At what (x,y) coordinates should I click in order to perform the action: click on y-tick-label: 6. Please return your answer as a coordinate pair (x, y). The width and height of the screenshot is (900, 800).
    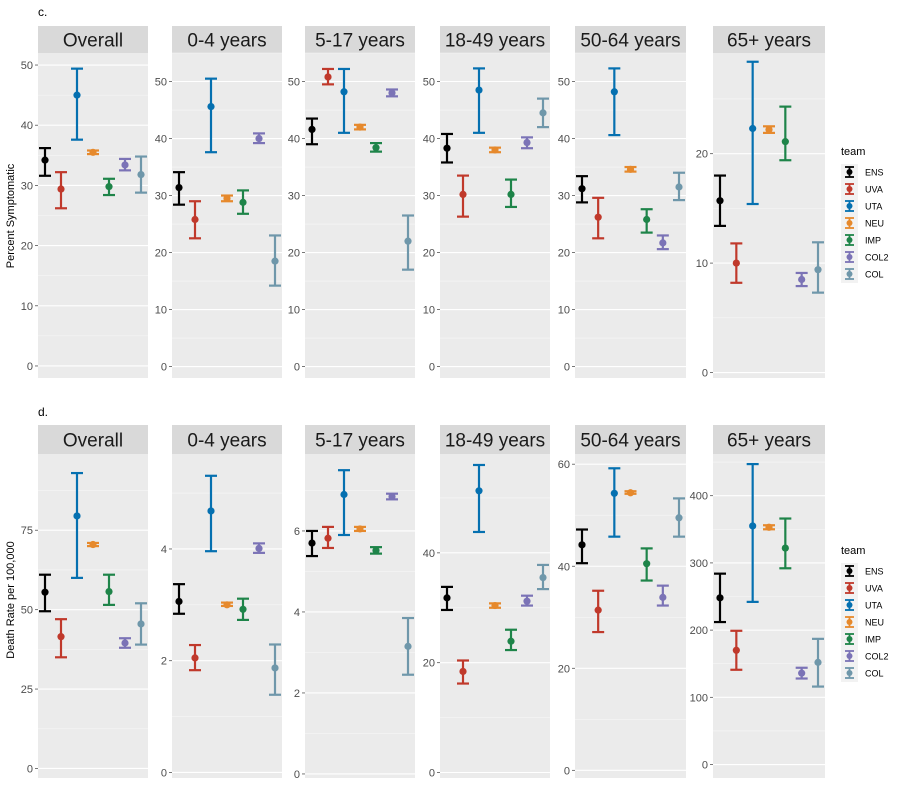
    Looking at the image, I should click on (297, 532).